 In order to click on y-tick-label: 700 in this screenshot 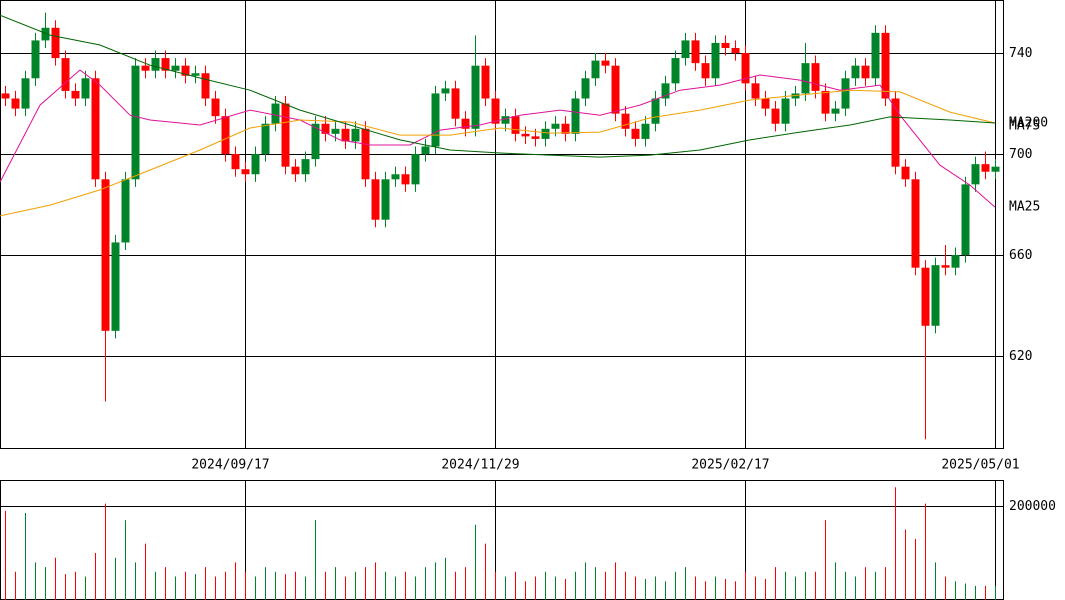, I will do `click(1020, 154)`.